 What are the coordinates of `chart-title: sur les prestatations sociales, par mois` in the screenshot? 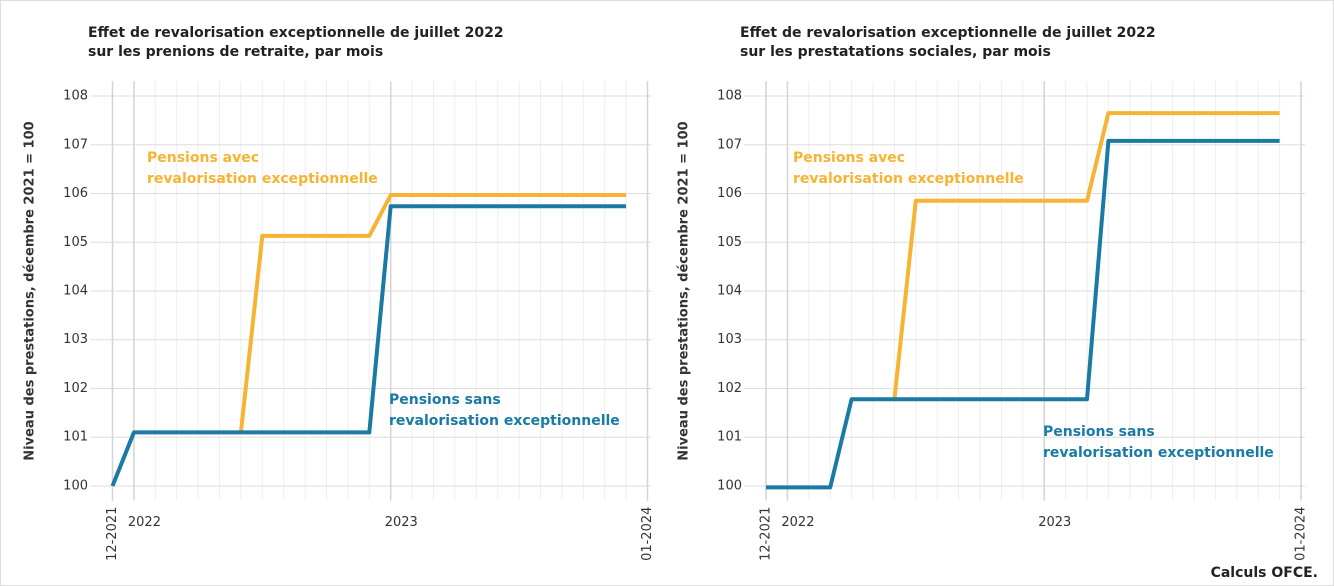 It's located at (895, 52).